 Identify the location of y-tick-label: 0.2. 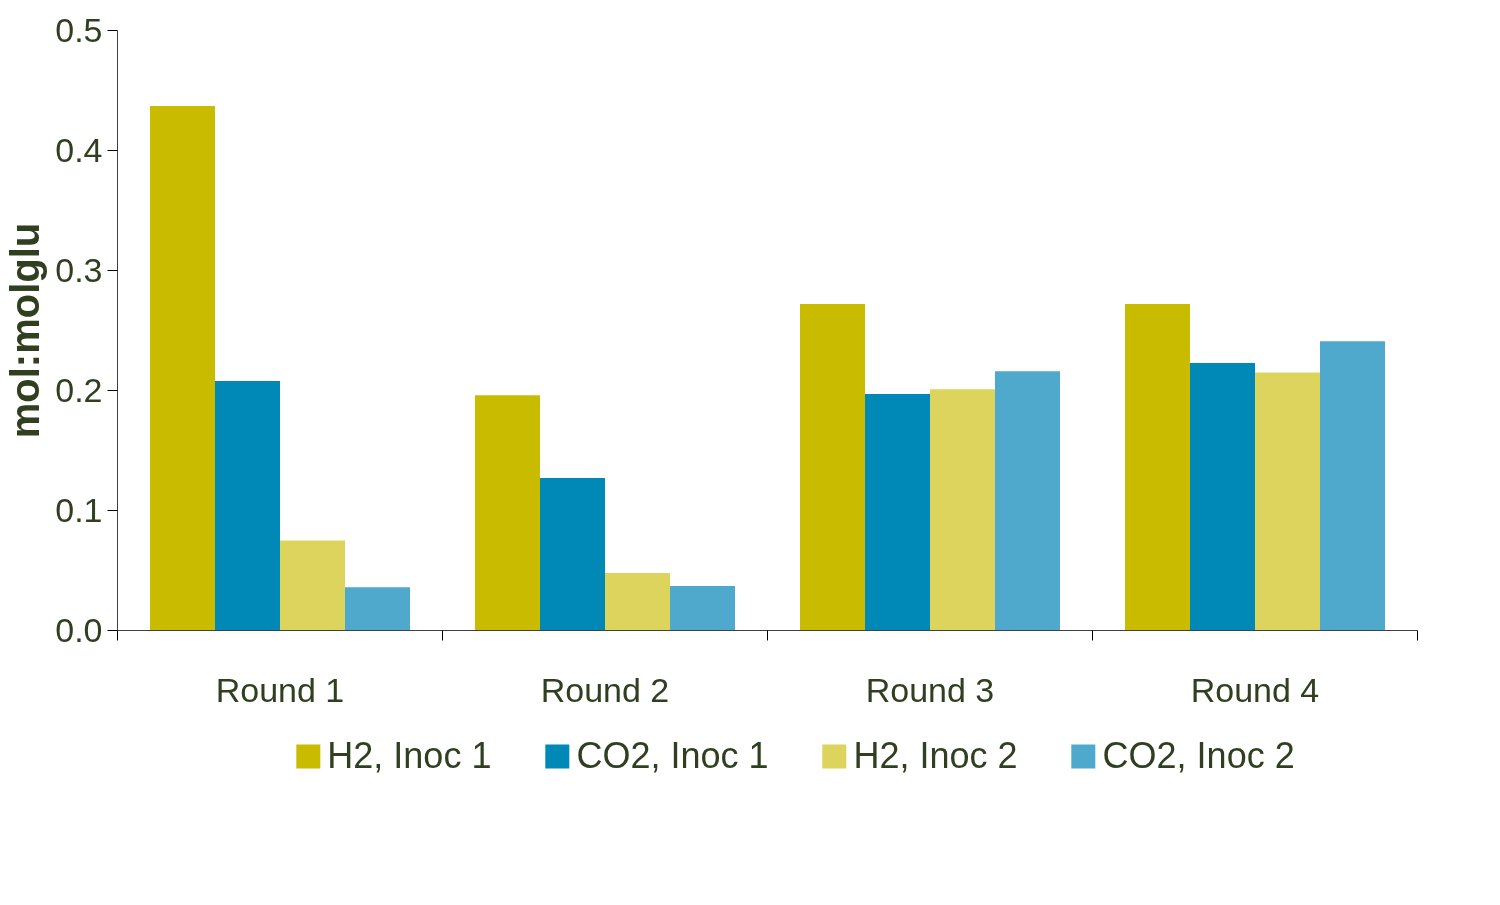
(79, 390).